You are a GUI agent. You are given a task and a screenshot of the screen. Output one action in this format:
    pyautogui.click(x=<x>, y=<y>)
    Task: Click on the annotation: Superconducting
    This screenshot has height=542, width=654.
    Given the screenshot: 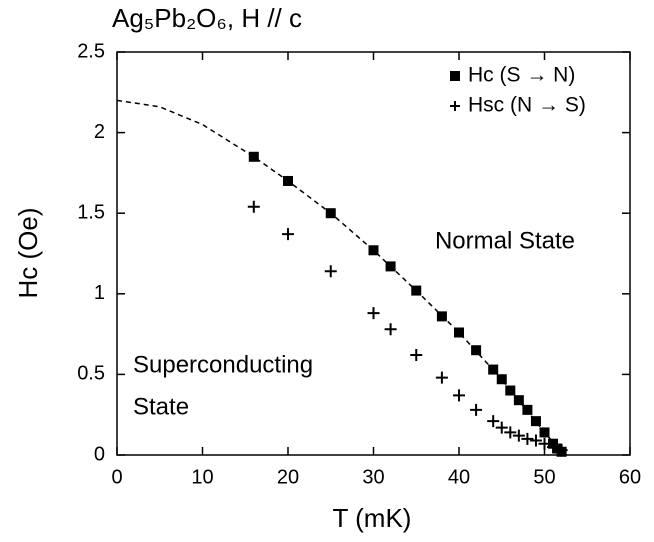 What is the action you would take?
    pyautogui.click(x=223, y=364)
    